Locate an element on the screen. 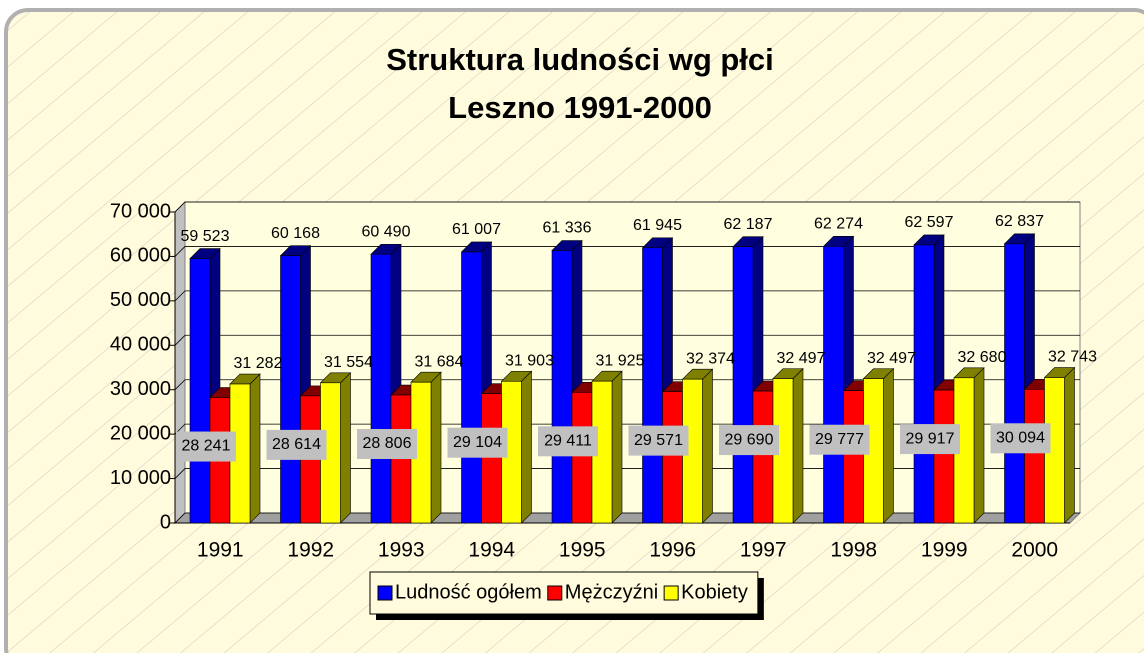 The width and height of the screenshot is (1144, 653). value-label-box: 28 806 is located at coordinates (387, 444).